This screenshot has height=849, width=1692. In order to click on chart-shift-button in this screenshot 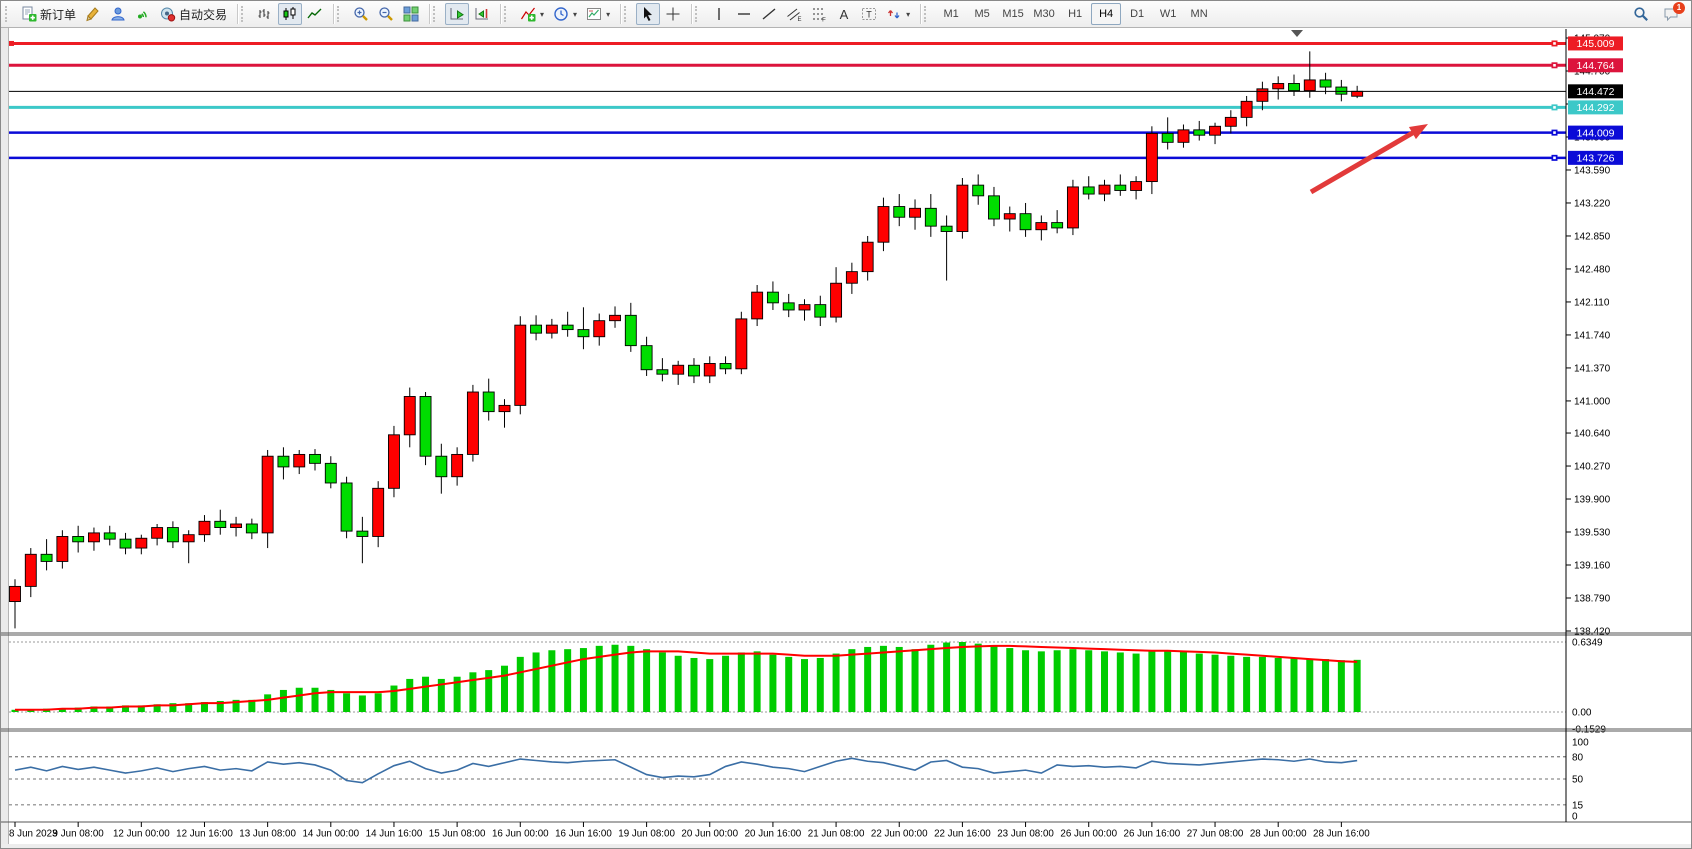, I will do `click(482, 14)`.